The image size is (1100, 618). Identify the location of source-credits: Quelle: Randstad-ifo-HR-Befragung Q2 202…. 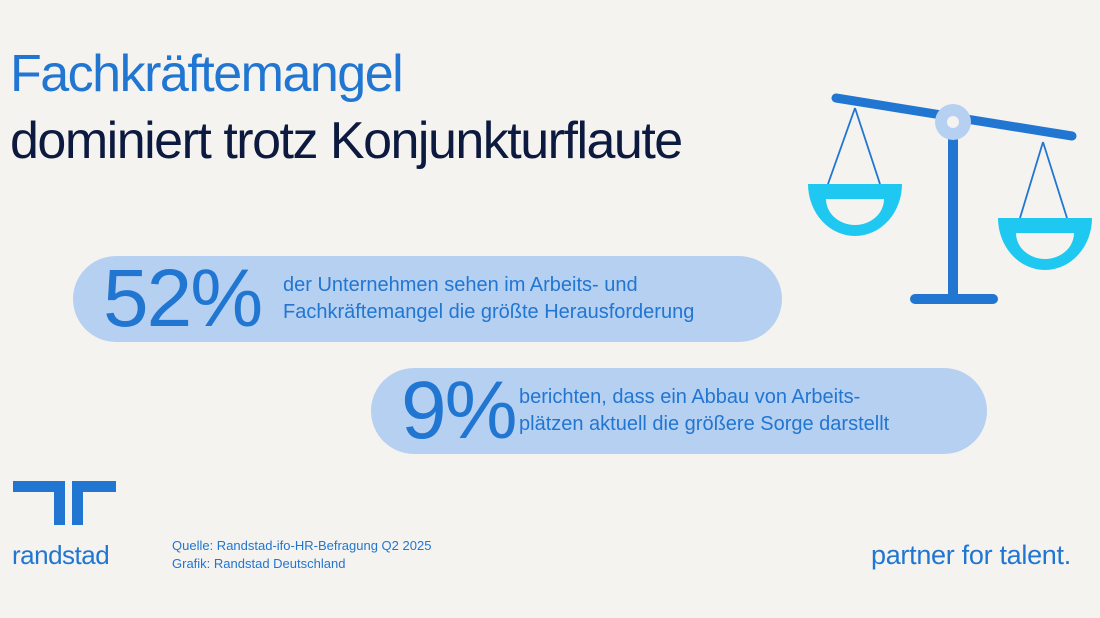
(301, 554).